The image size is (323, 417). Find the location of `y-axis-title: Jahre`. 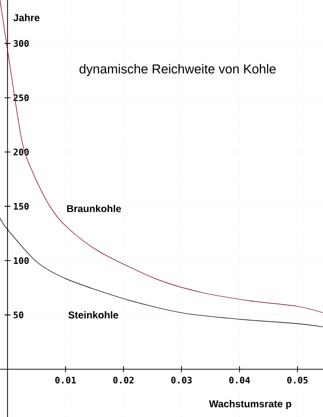

y-axis-title: Jahre is located at coordinates (26, 18).